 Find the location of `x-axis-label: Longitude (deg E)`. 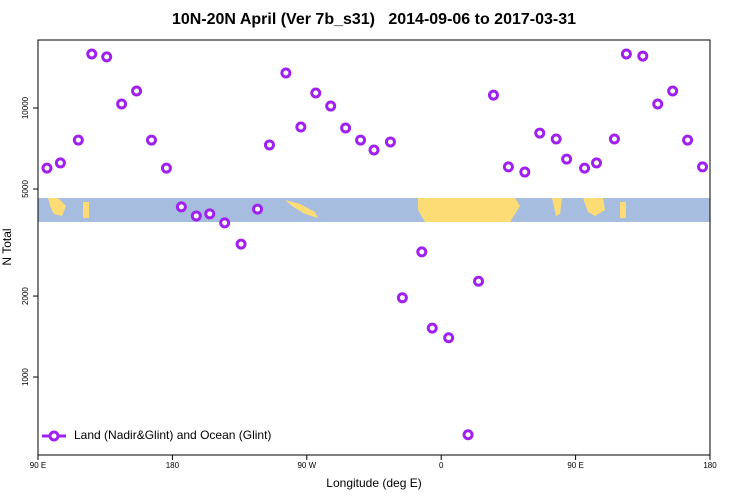

x-axis-label: Longitude (deg E) is located at coordinates (373, 483).